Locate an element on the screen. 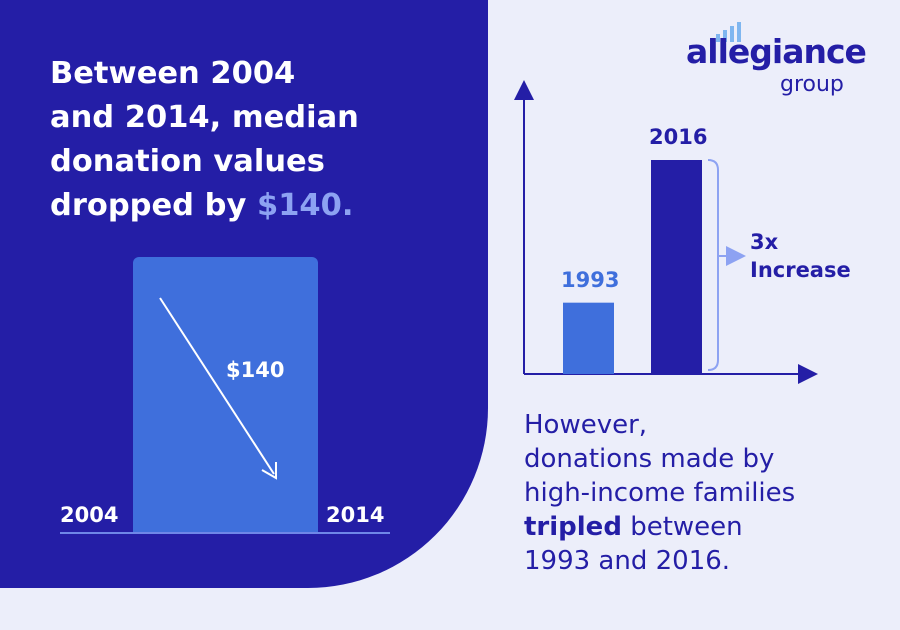 Image resolution: width=900 pixels, height=630 pixels. caption-line-1: However, is located at coordinates (586, 425).